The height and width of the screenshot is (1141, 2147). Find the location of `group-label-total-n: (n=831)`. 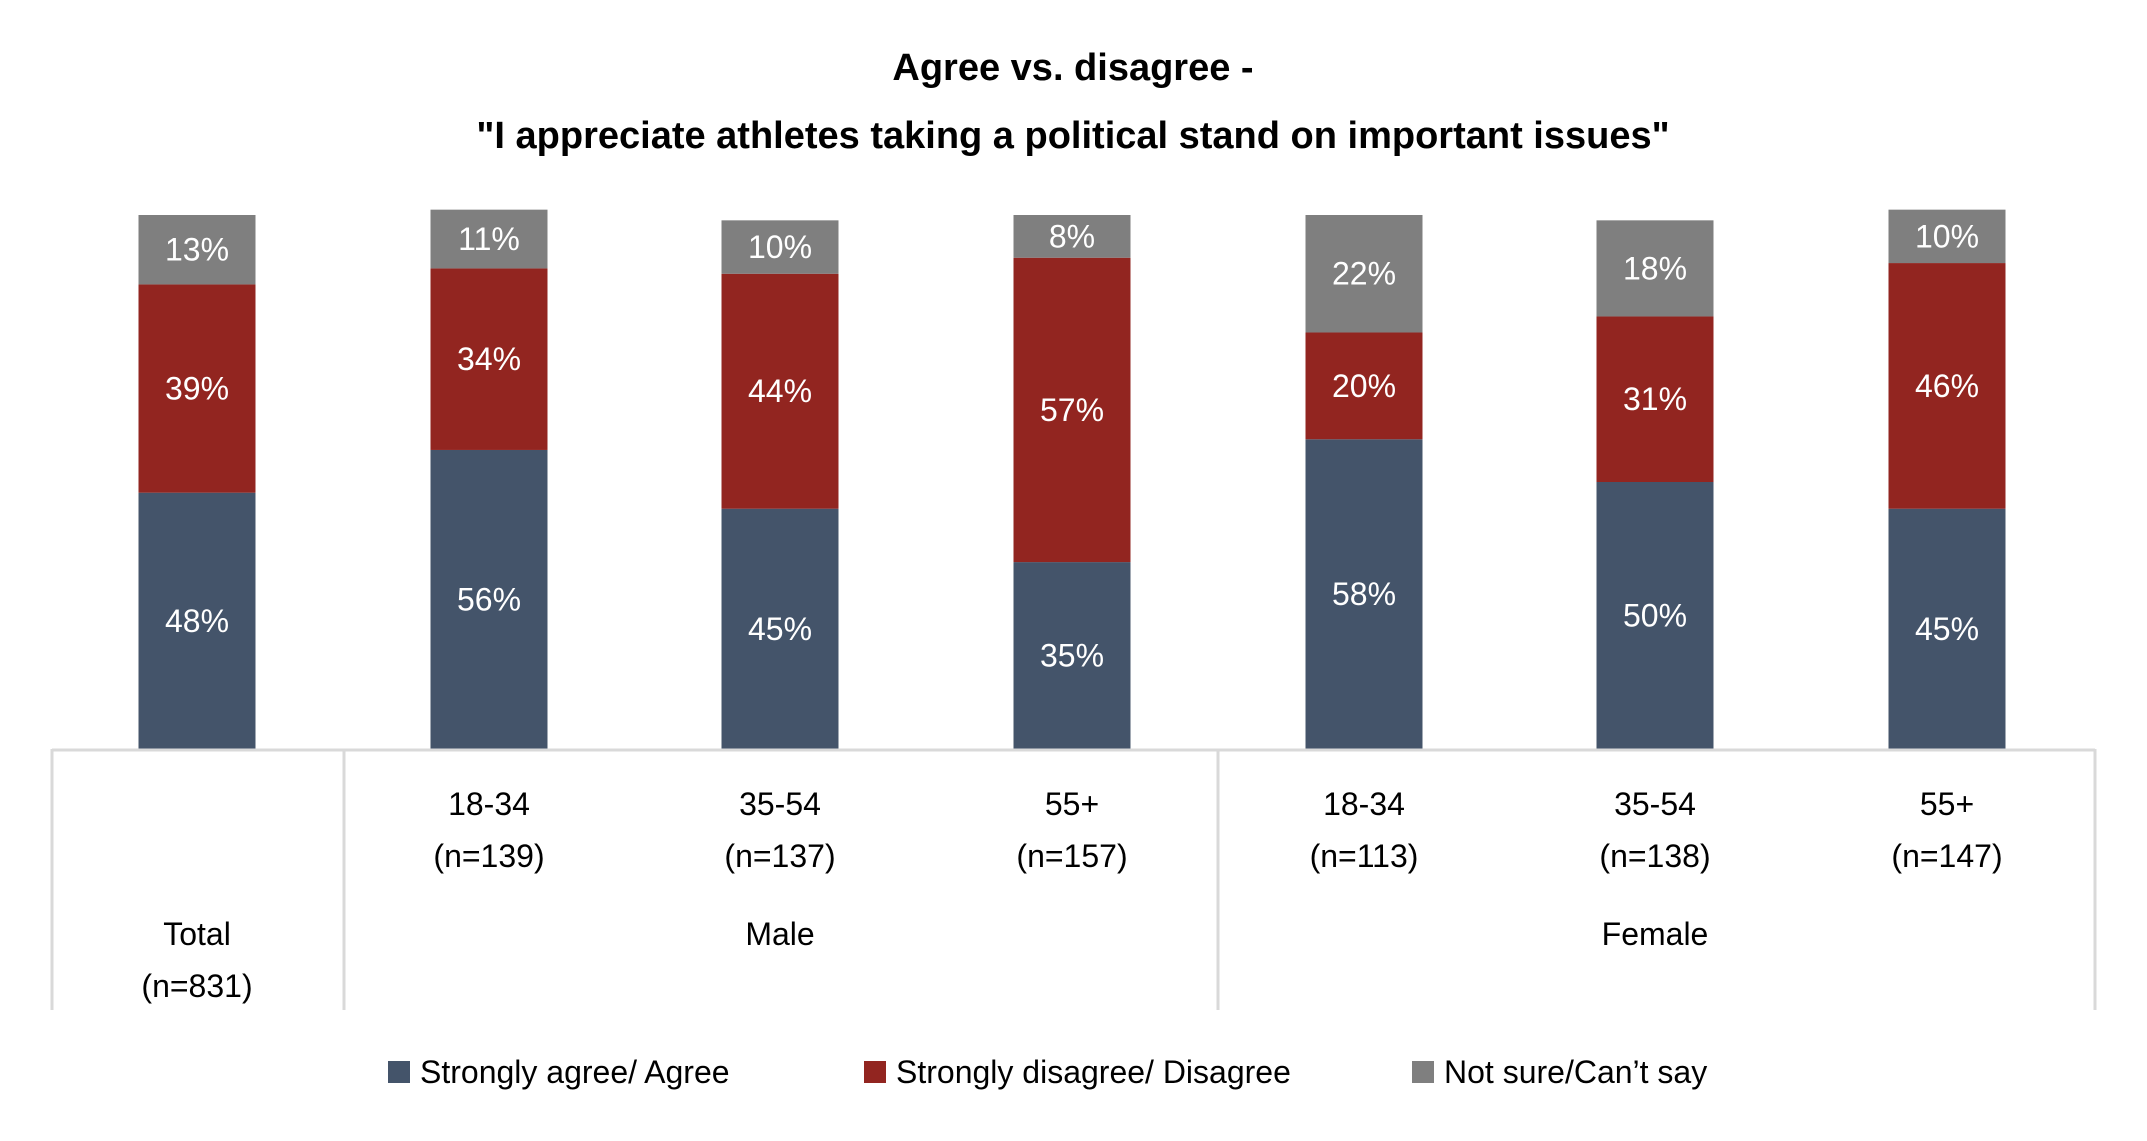

group-label-total-n: (n=831) is located at coordinates (196, 986).